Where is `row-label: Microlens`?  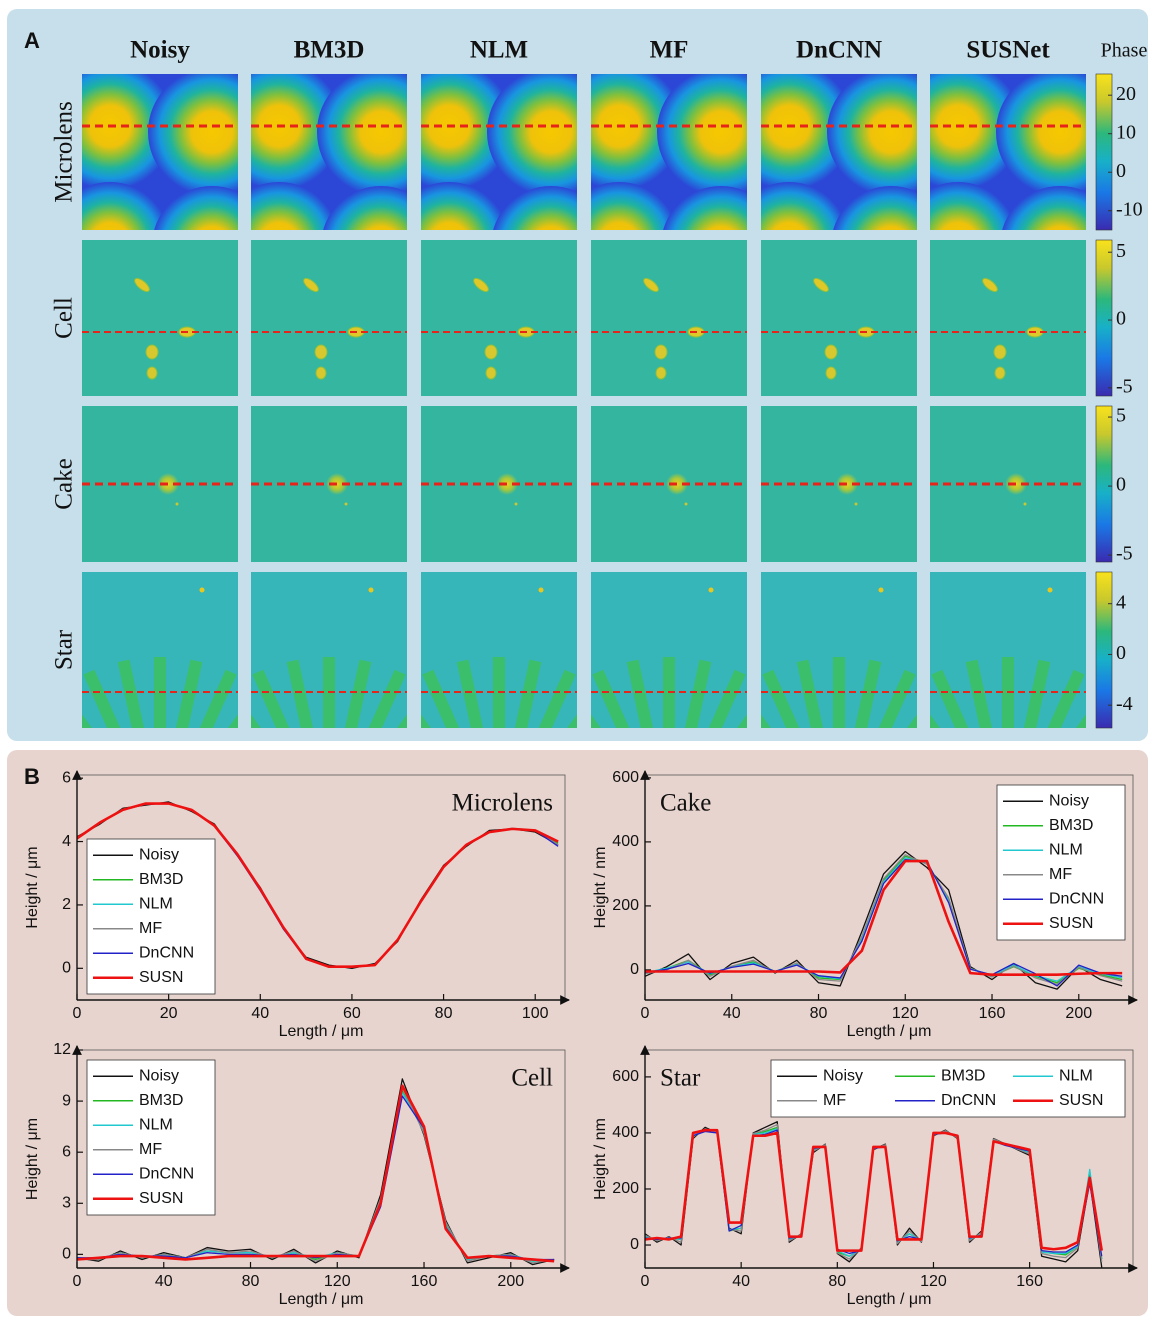 row-label: Microlens is located at coordinates (64, 151).